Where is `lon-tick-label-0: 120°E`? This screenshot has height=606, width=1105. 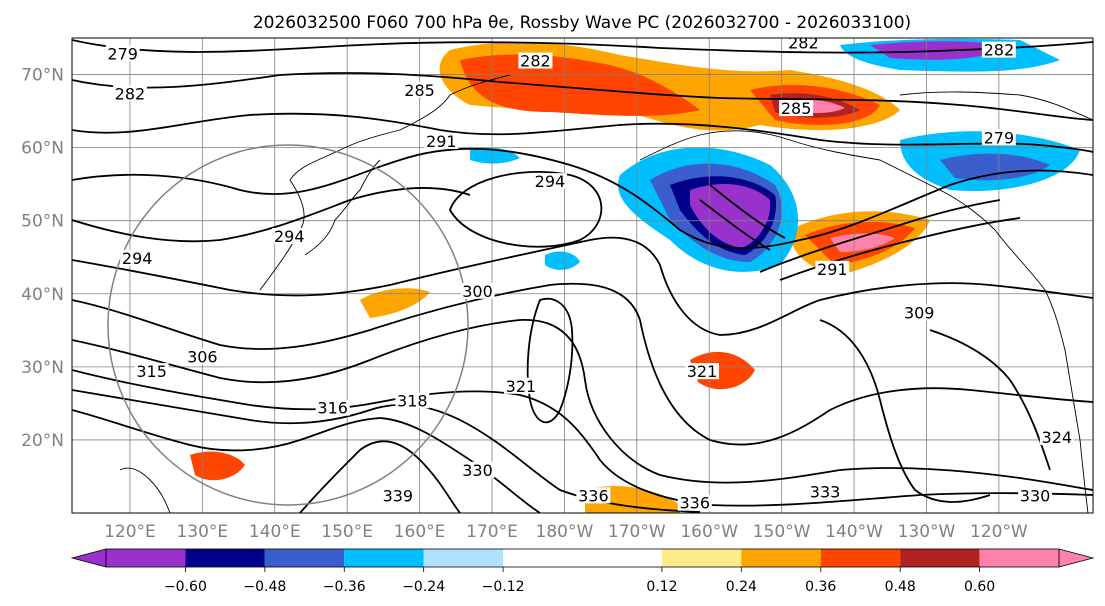 lon-tick-label-0: 120°E is located at coordinates (130, 532).